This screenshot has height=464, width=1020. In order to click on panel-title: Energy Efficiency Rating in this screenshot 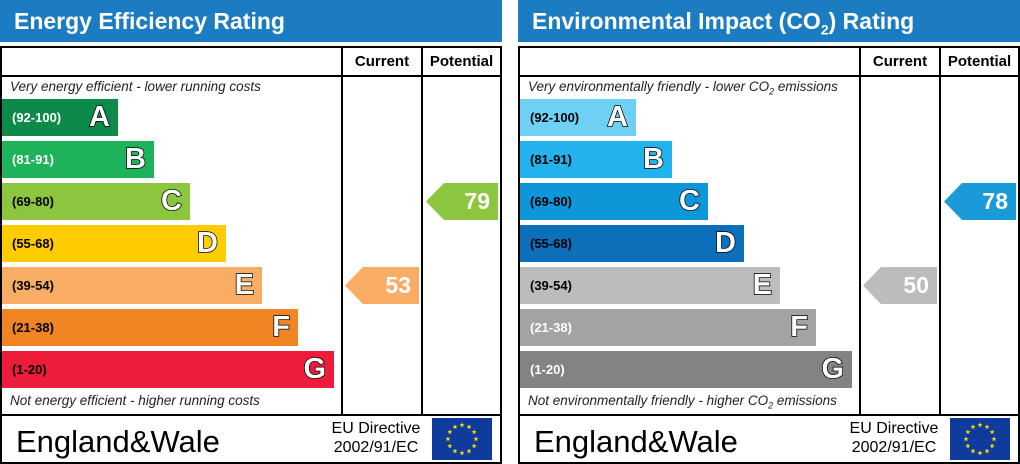, I will do `click(251, 21)`.